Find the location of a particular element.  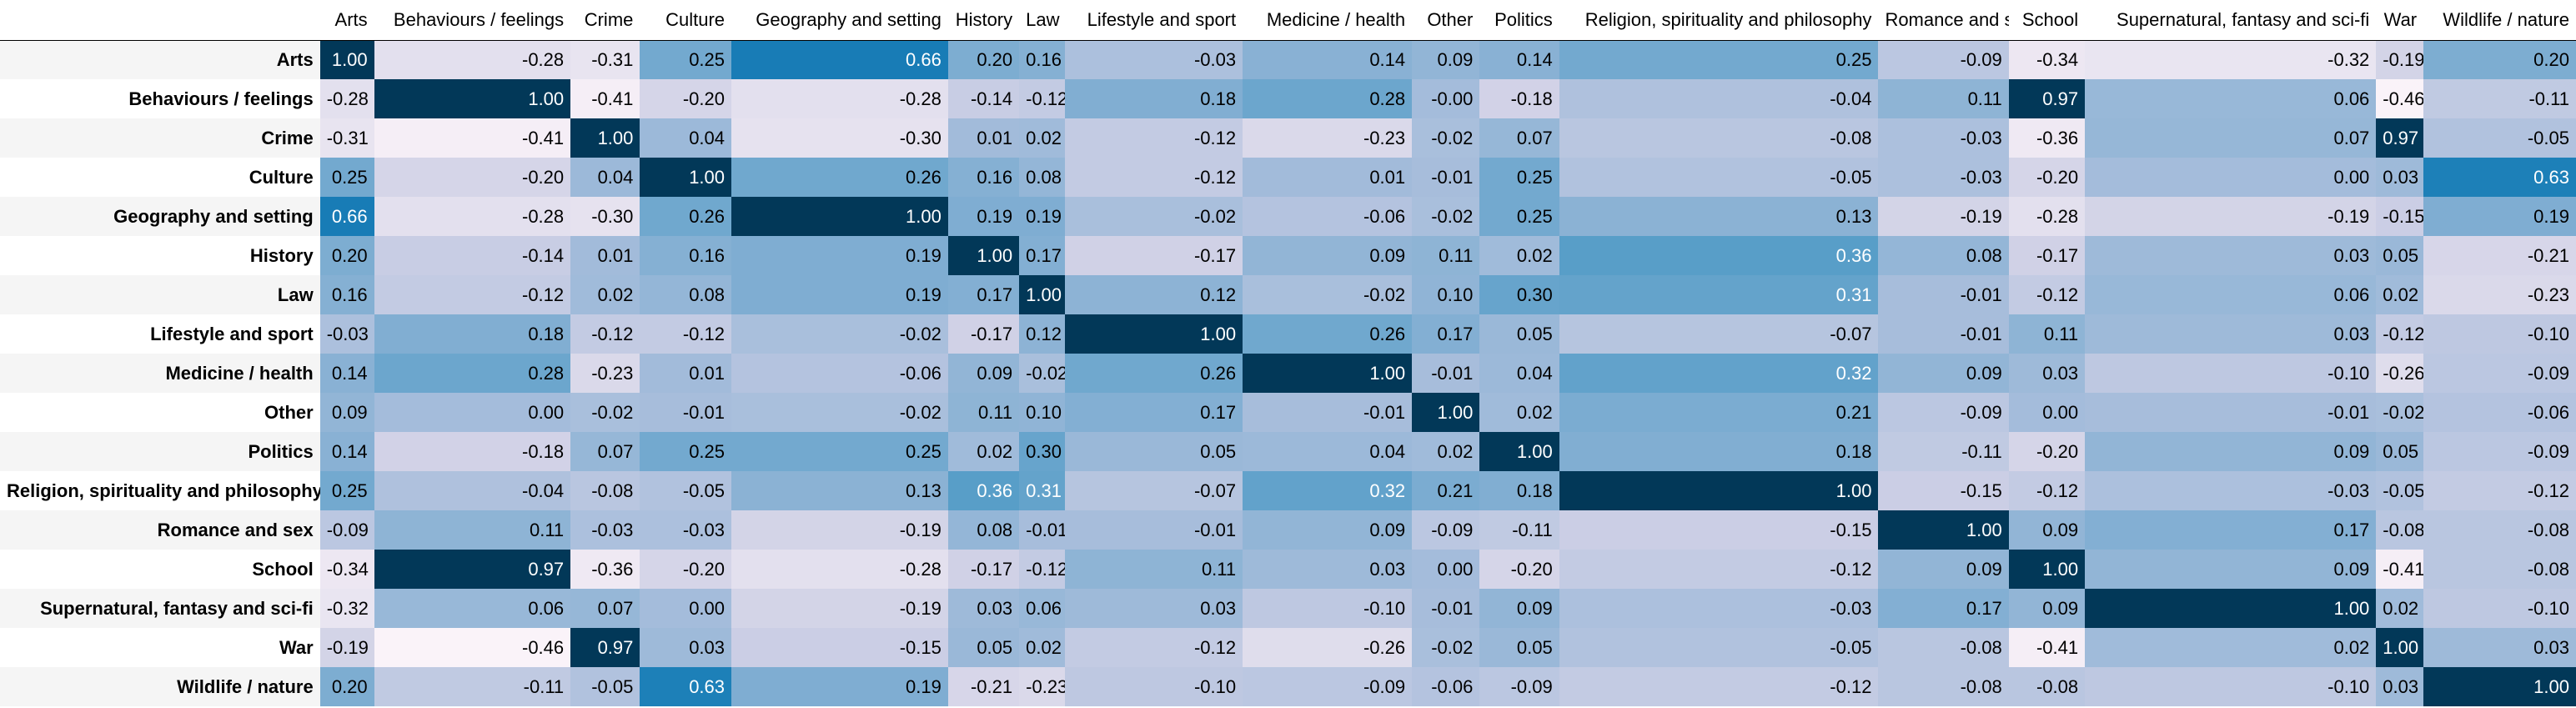

heatmap-cell: 0.07 is located at coordinates (605, 451).